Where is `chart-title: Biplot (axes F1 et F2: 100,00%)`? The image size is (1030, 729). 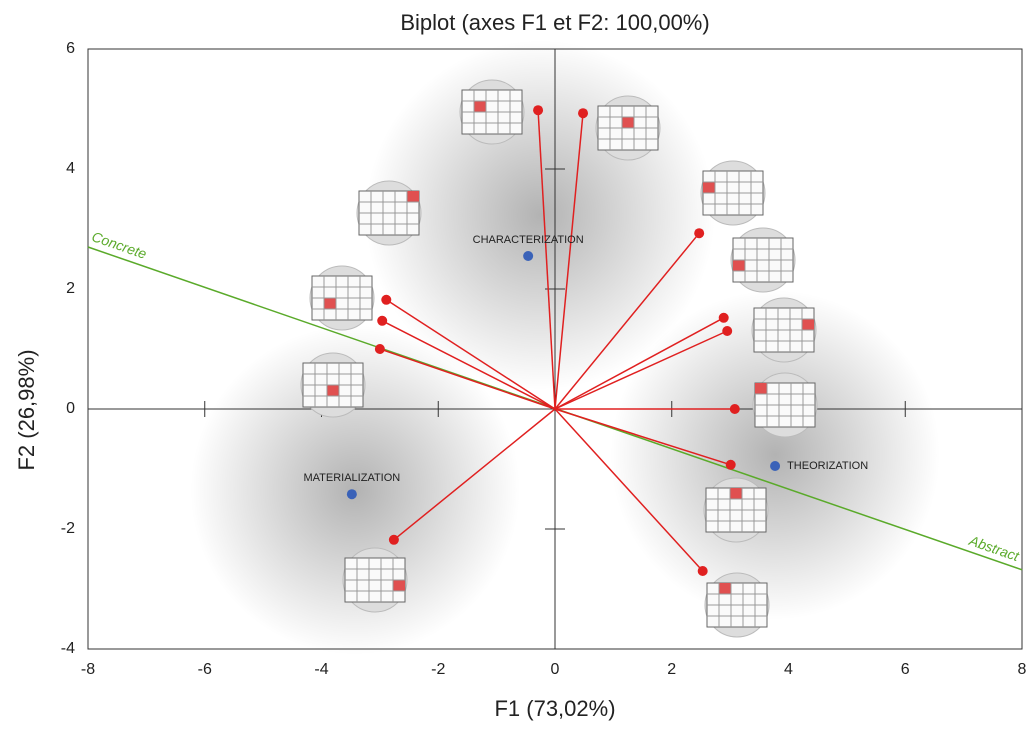
chart-title: Biplot (axes F1 et F2: 100,00%) is located at coordinates (554, 22).